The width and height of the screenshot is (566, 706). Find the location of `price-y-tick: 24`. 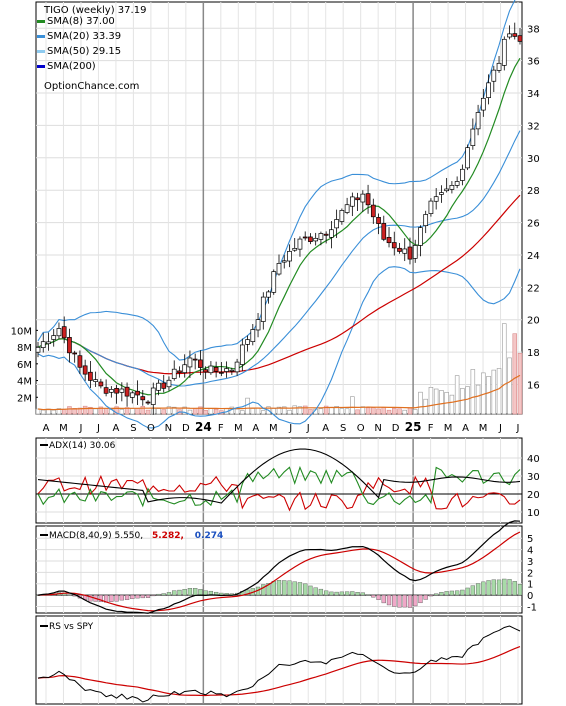

price-y-tick: 24 is located at coordinates (533, 256).